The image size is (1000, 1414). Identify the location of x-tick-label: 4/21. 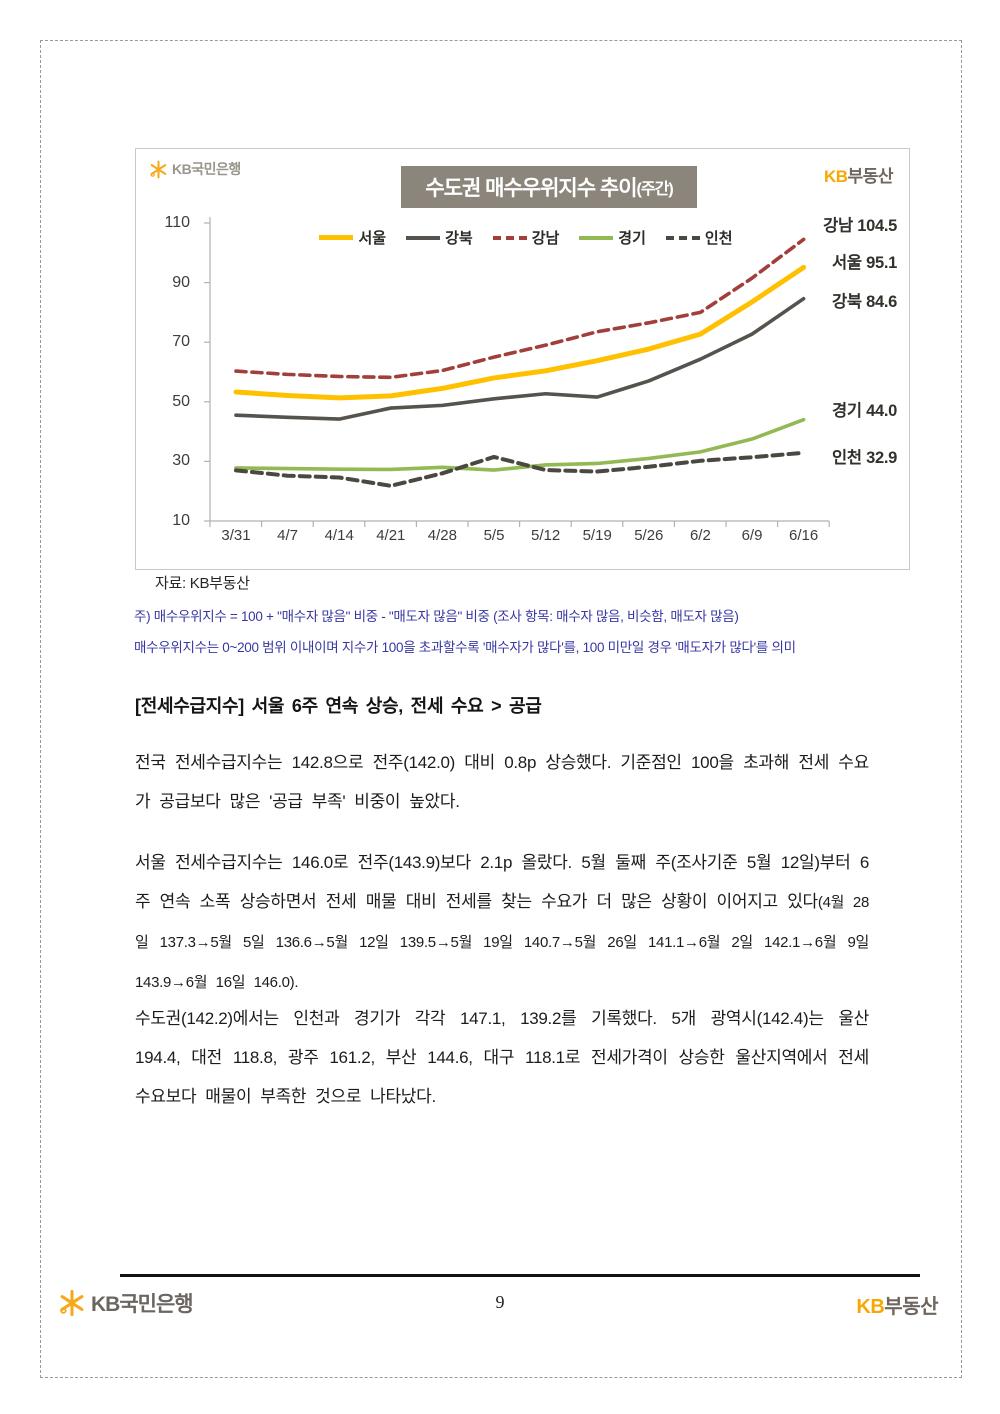
(391, 535).